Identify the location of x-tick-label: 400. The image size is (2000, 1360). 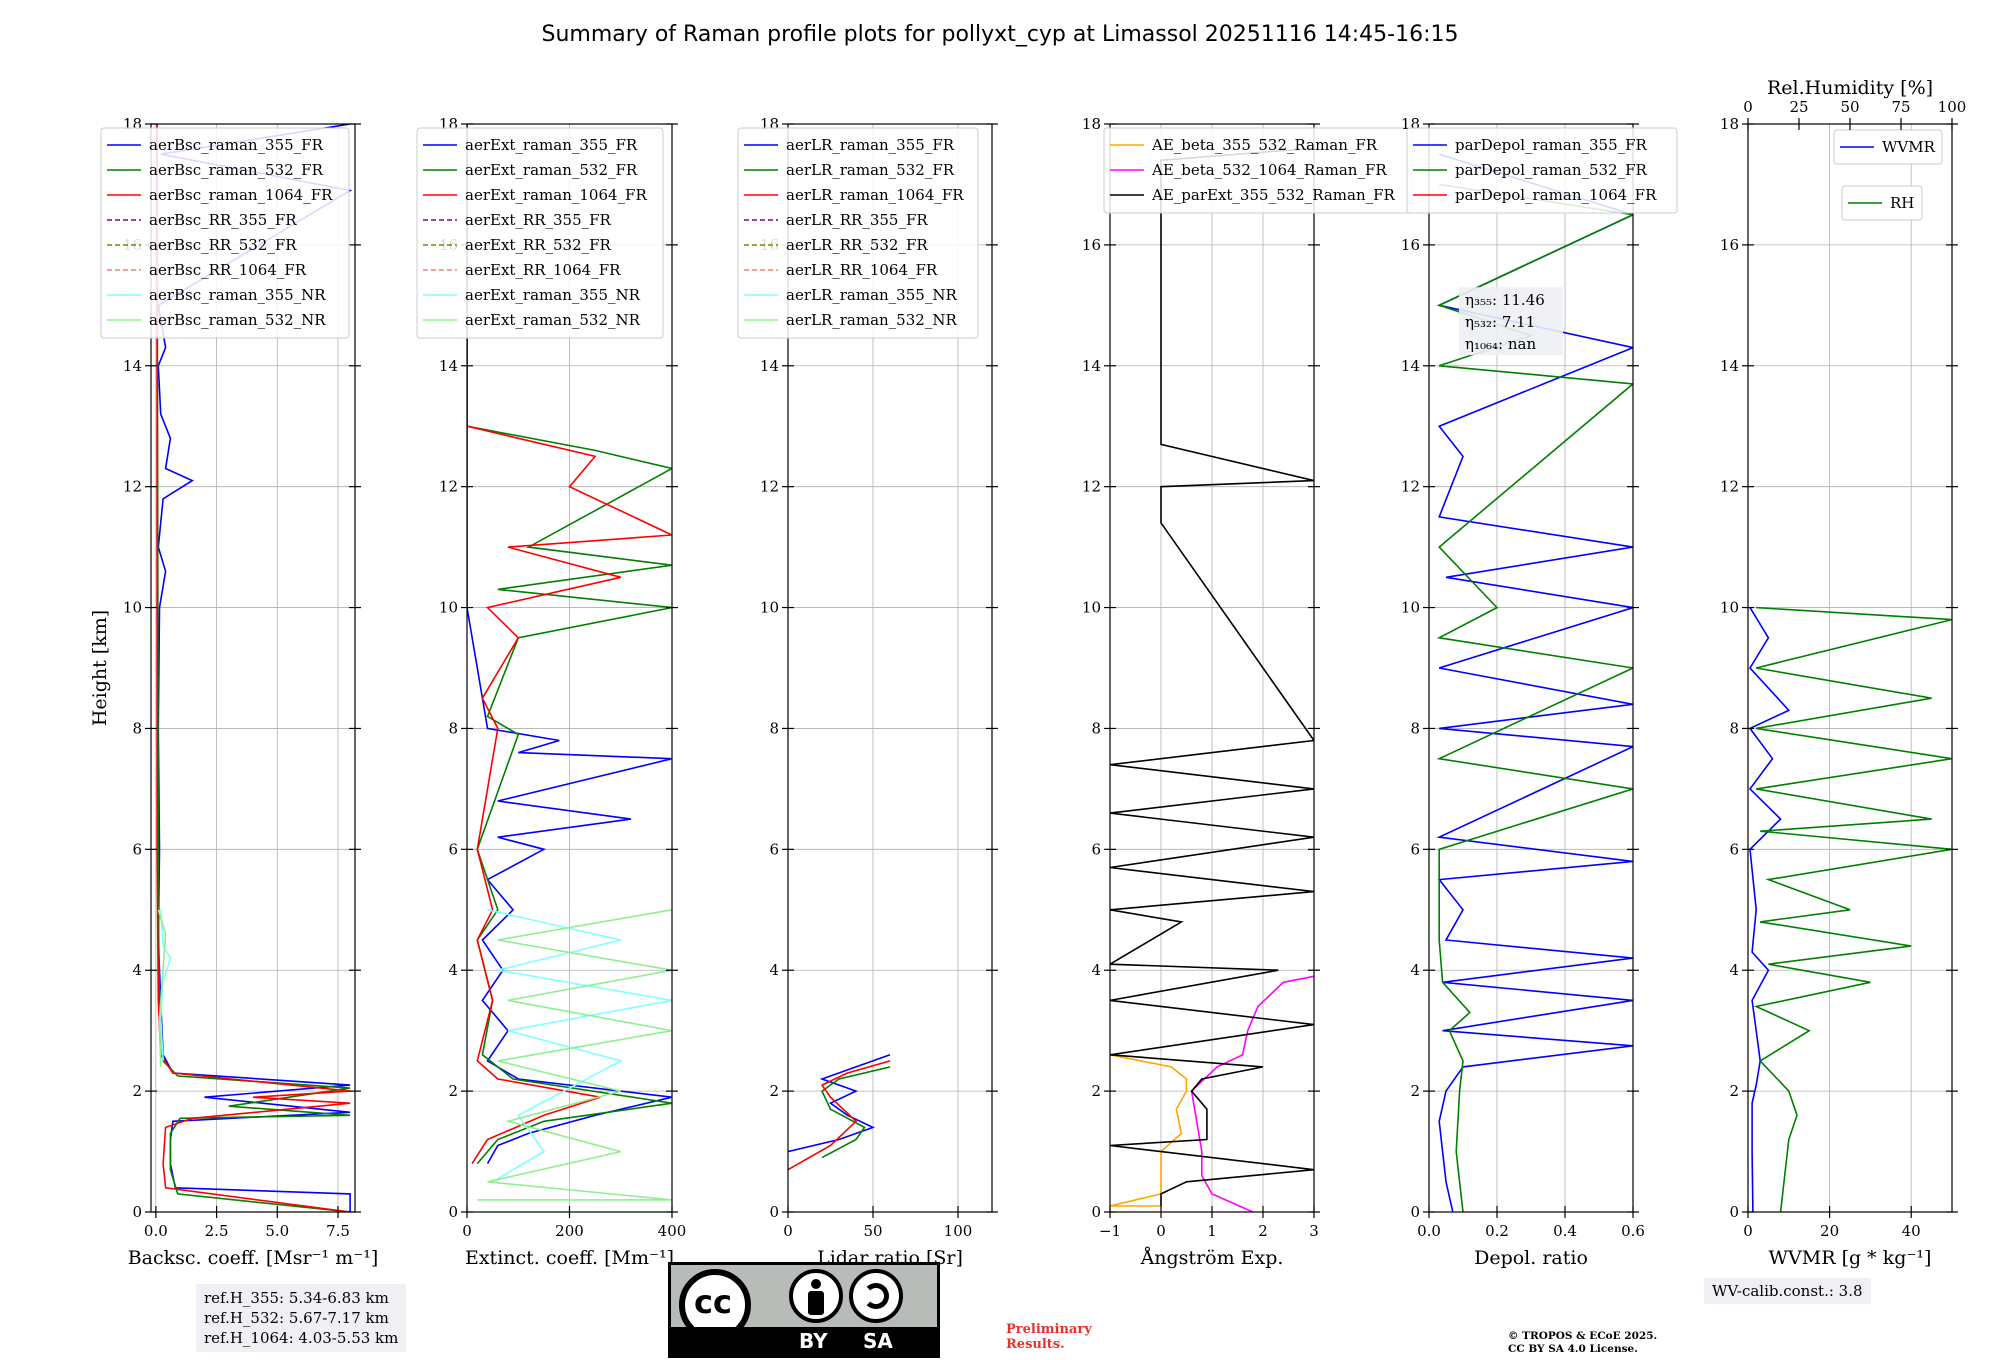
(672, 1231).